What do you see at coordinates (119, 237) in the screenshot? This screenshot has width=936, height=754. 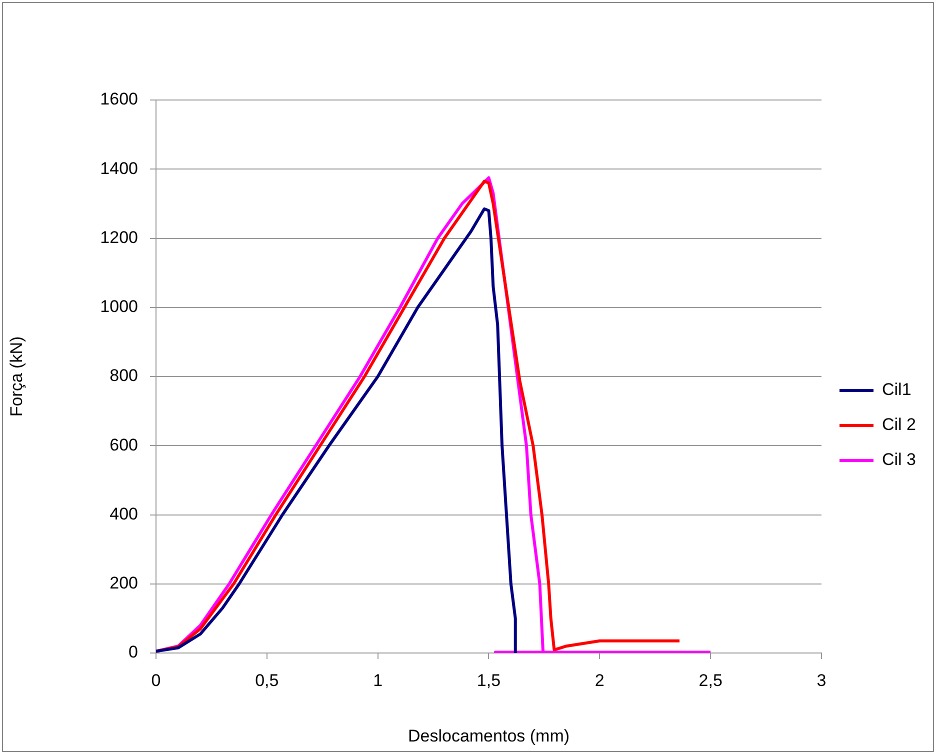 I see `y-tick-label: 1200` at bounding box center [119, 237].